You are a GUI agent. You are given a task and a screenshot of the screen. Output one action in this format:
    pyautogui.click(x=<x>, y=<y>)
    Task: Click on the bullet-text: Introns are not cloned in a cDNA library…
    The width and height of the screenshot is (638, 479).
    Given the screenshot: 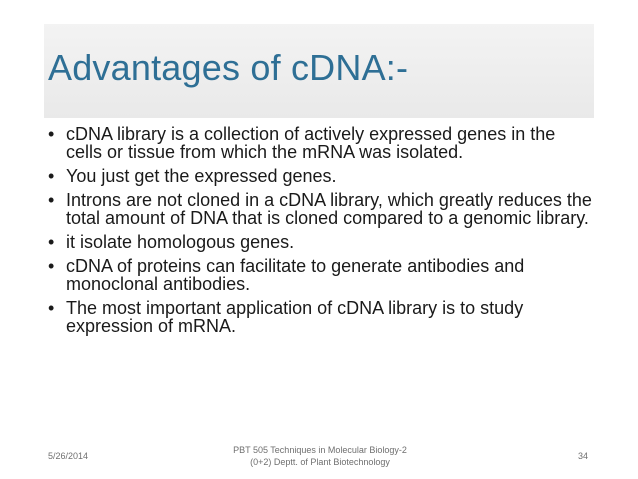 What is the action you would take?
    pyautogui.click(x=329, y=209)
    